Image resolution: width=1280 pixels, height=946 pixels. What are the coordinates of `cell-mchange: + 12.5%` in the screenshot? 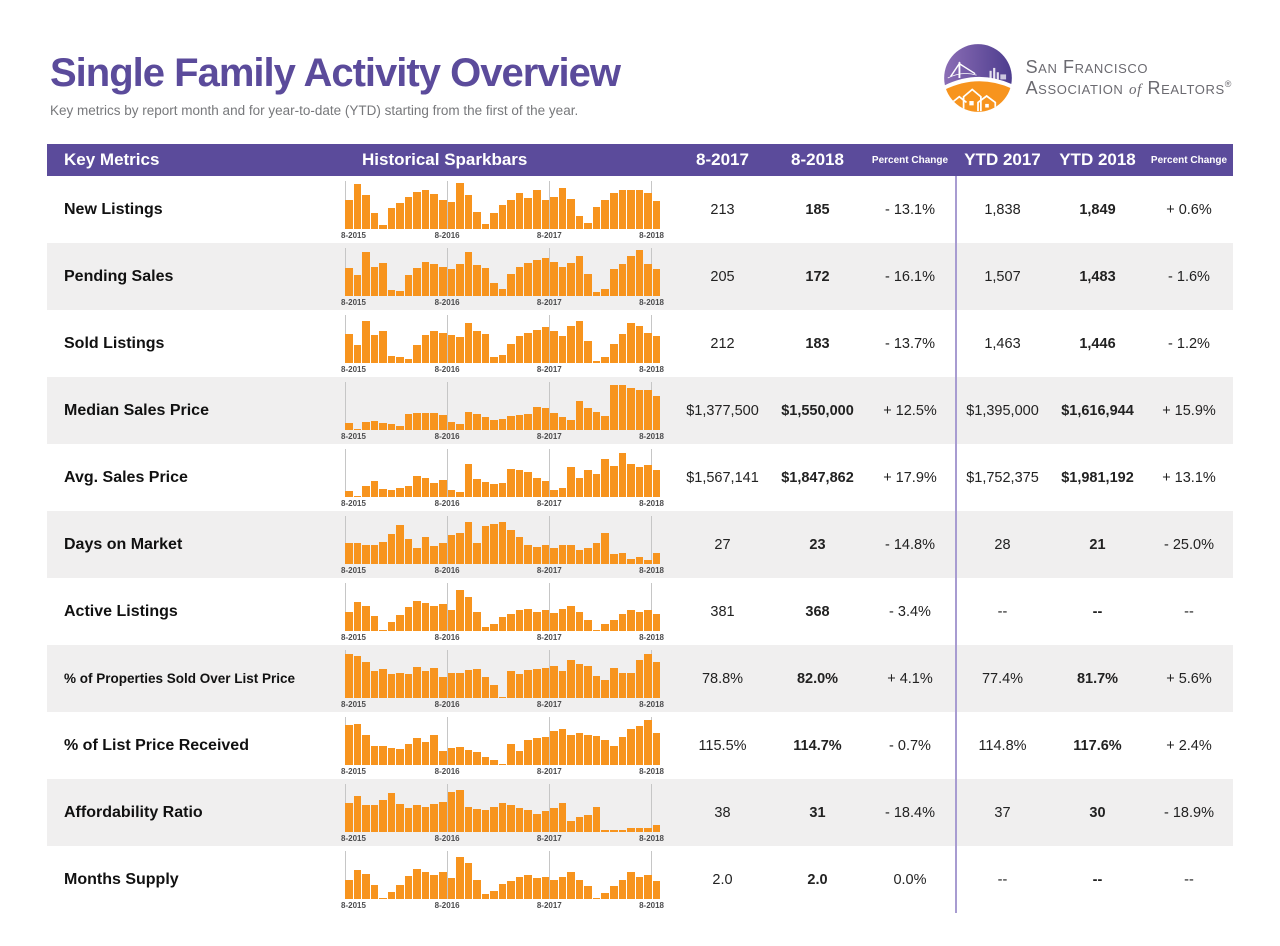 It's located at (910, 410).